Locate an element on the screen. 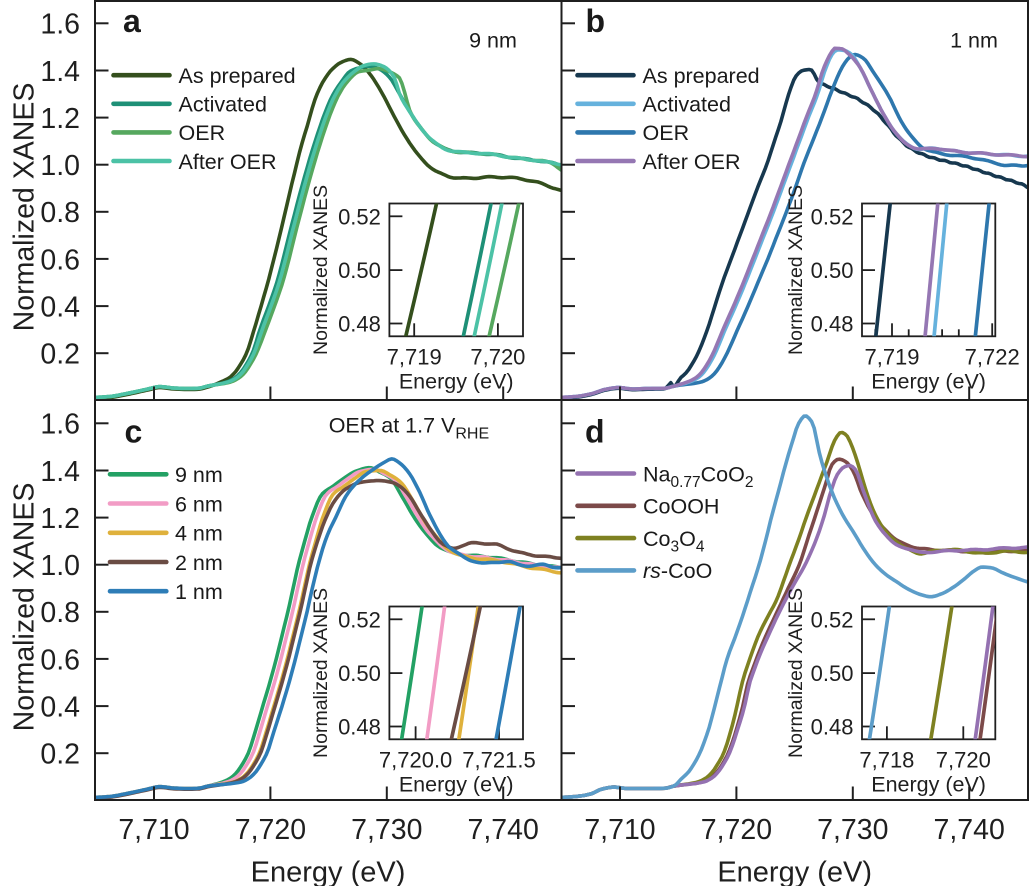  svg-text: 4 nm is located at coordinates (199, 534).